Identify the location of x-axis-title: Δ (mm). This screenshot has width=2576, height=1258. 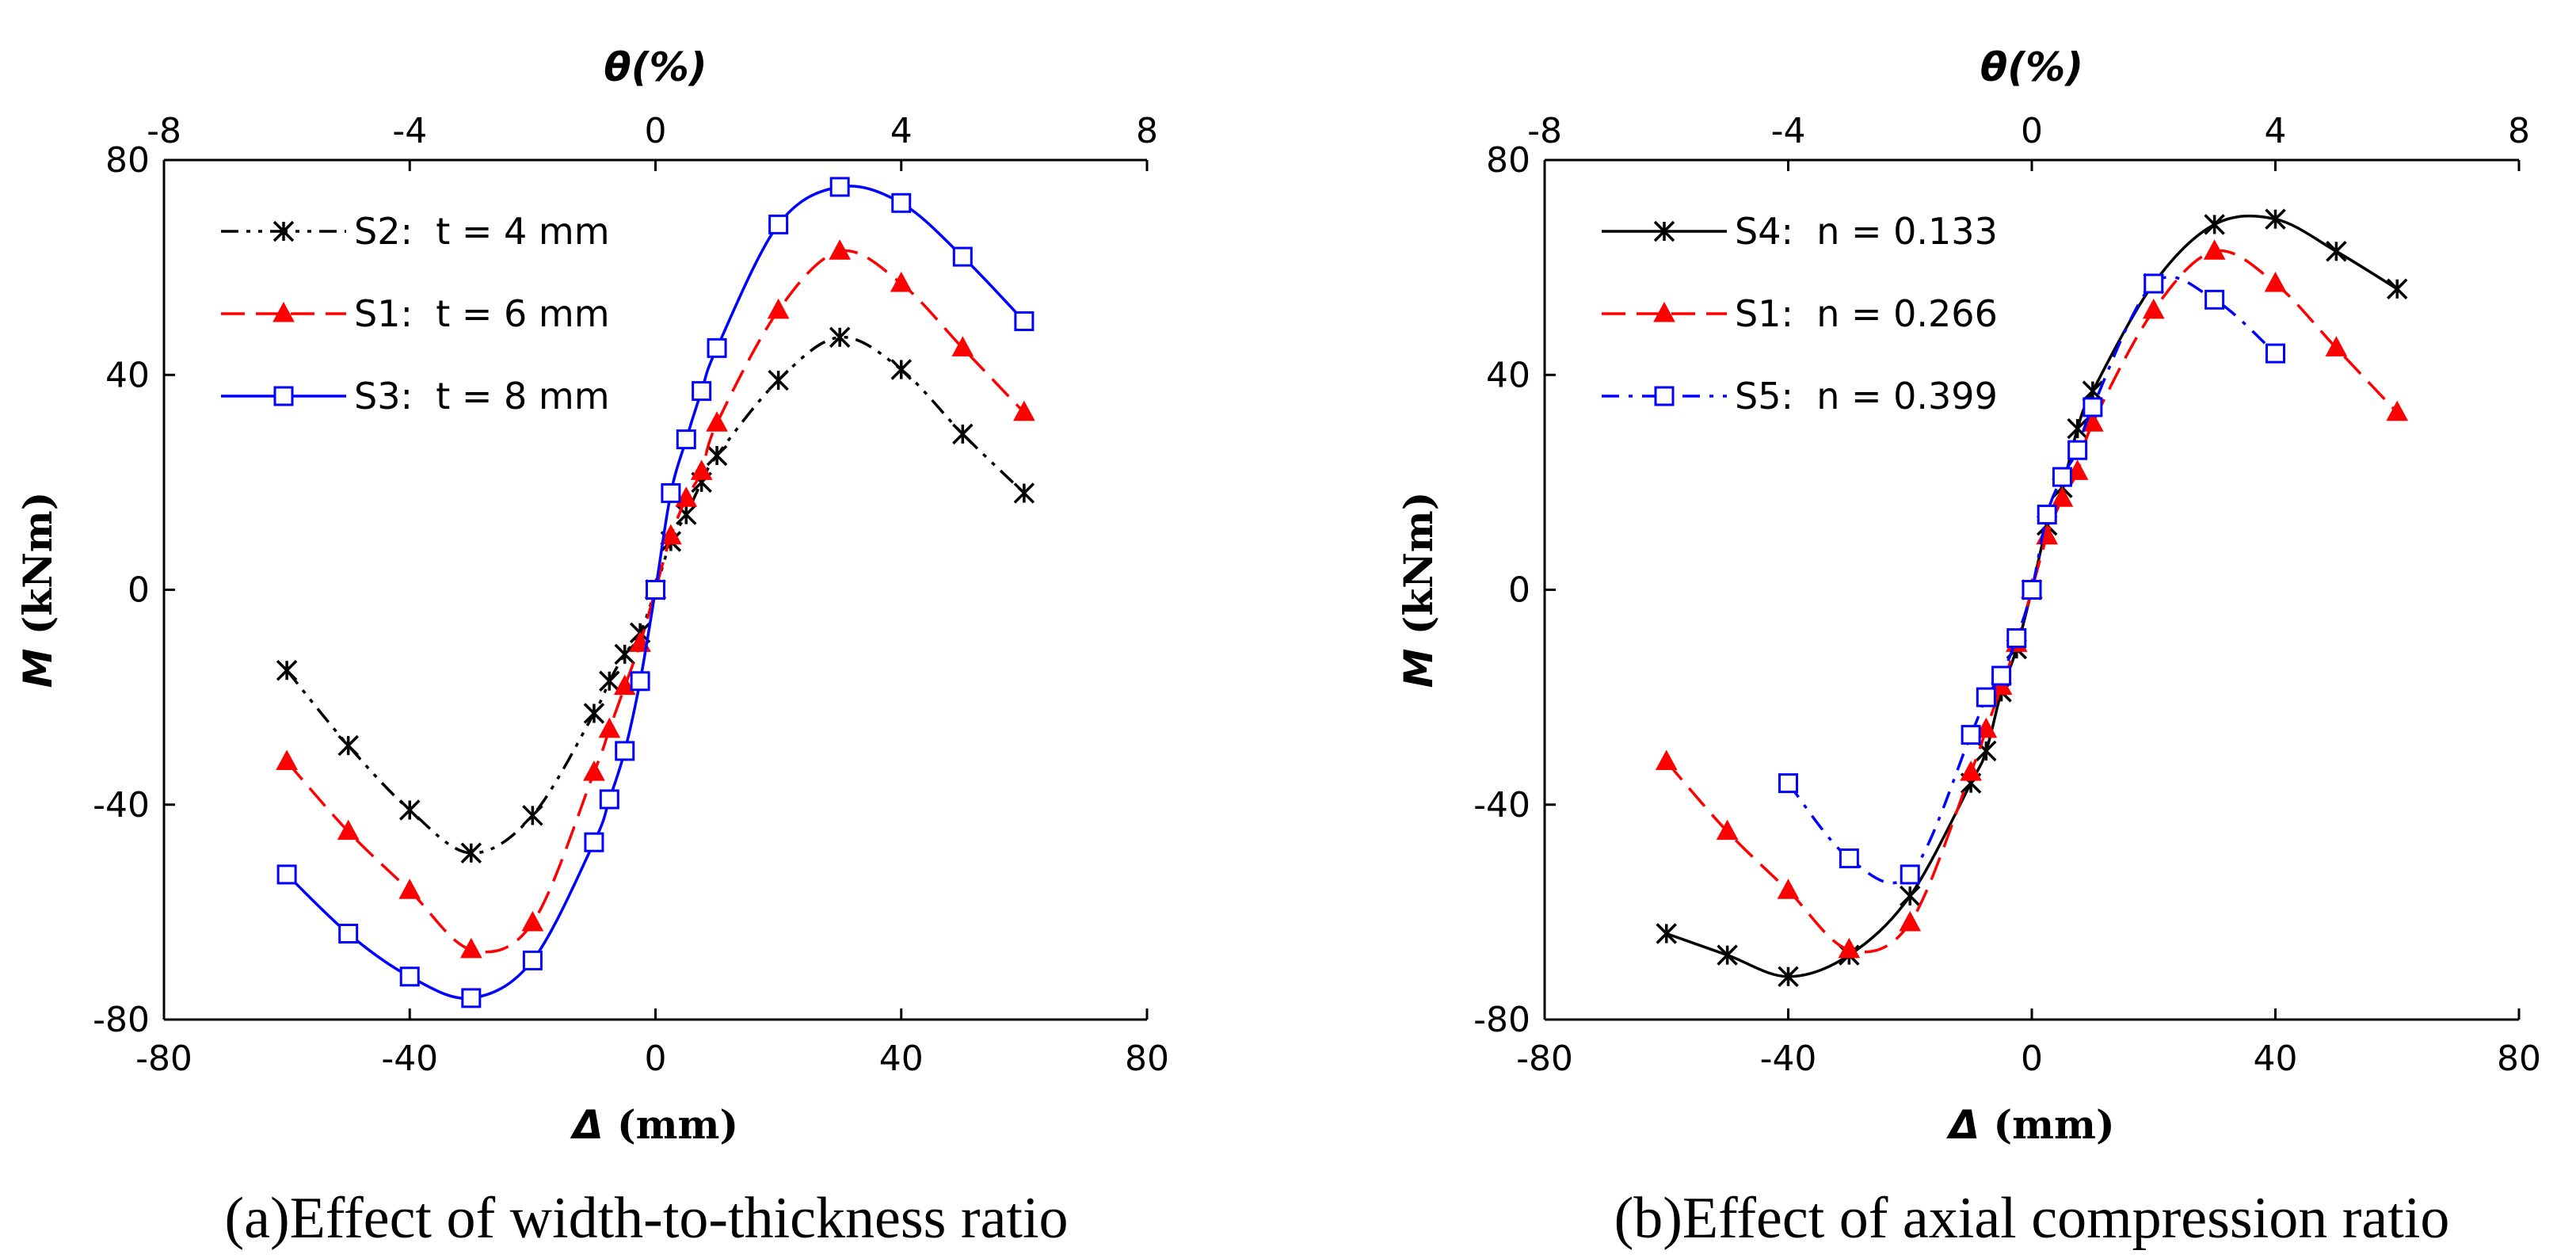
(654, 1124).